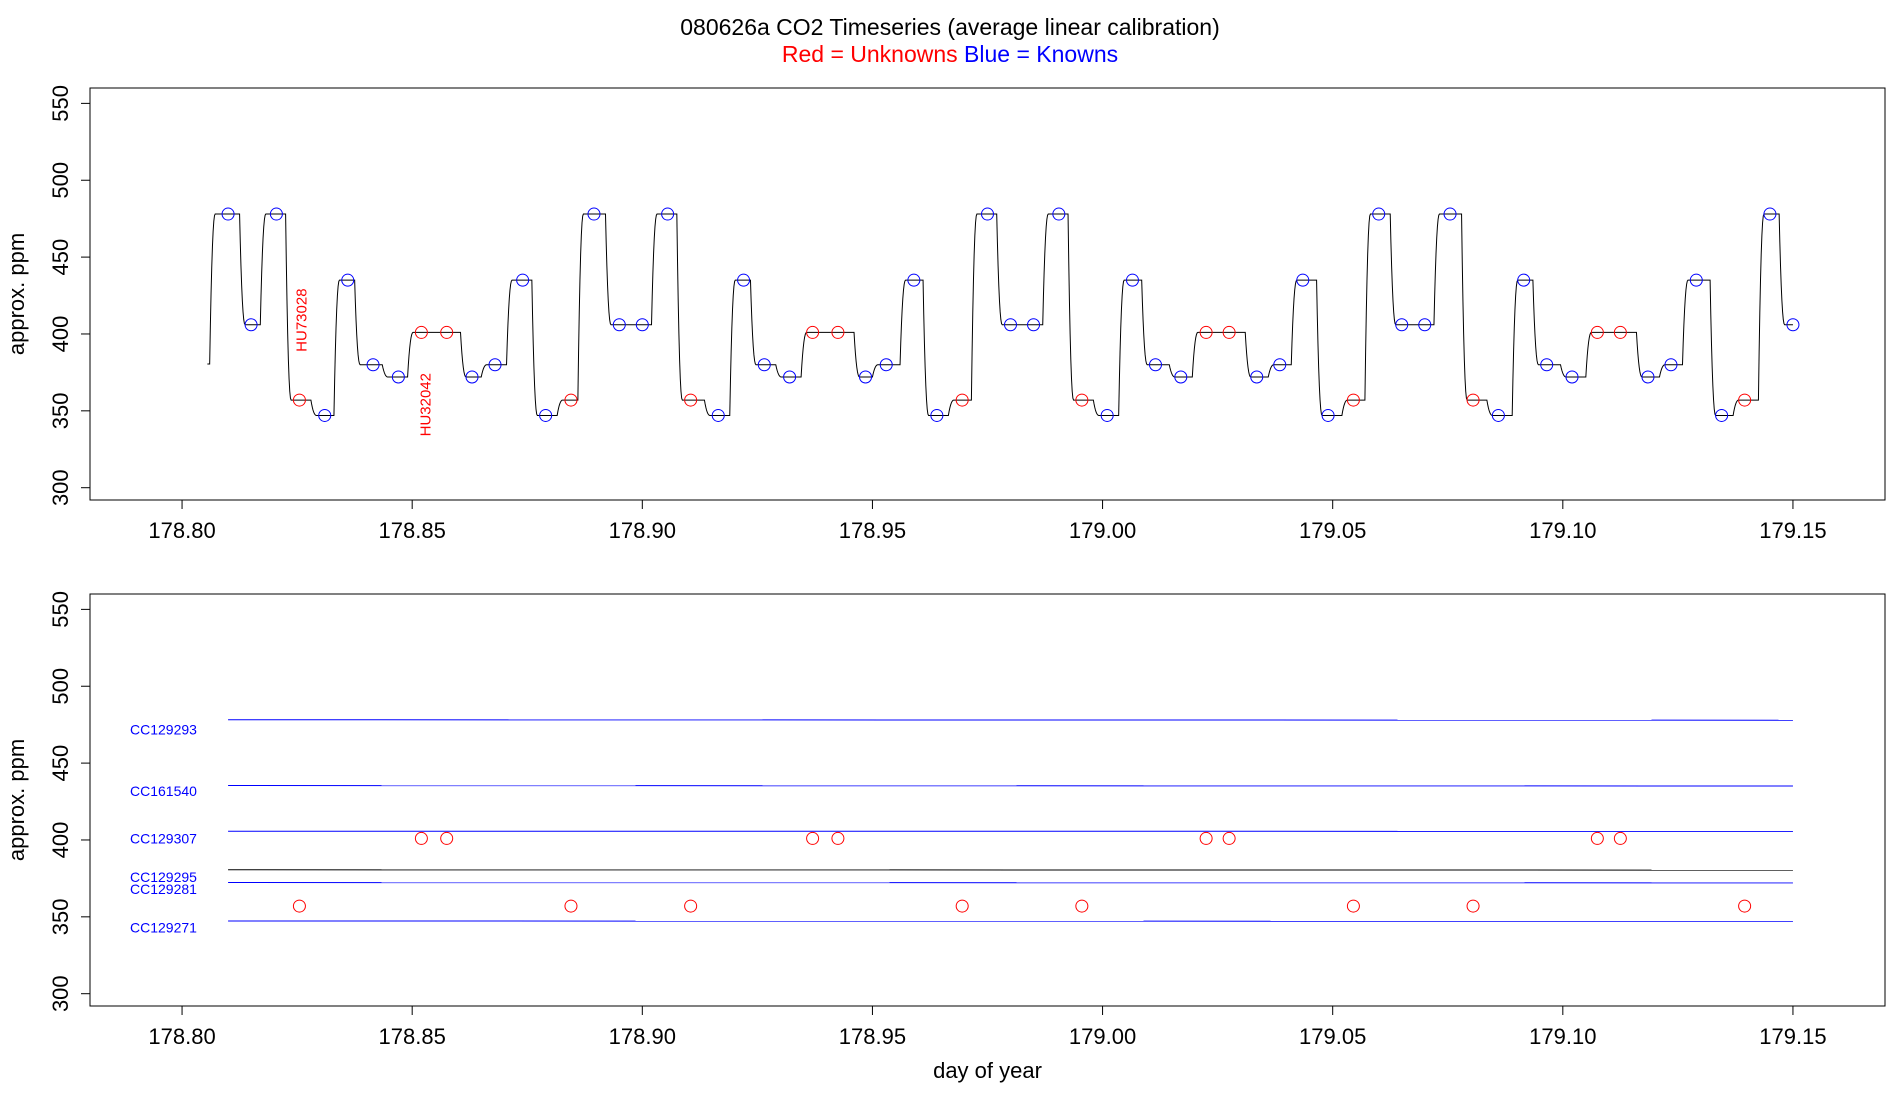  What do you see at coordinates (642, 530) in the screenshot?
I see `top-x-tick-label: 178.90` at bounding box center [642, 530].